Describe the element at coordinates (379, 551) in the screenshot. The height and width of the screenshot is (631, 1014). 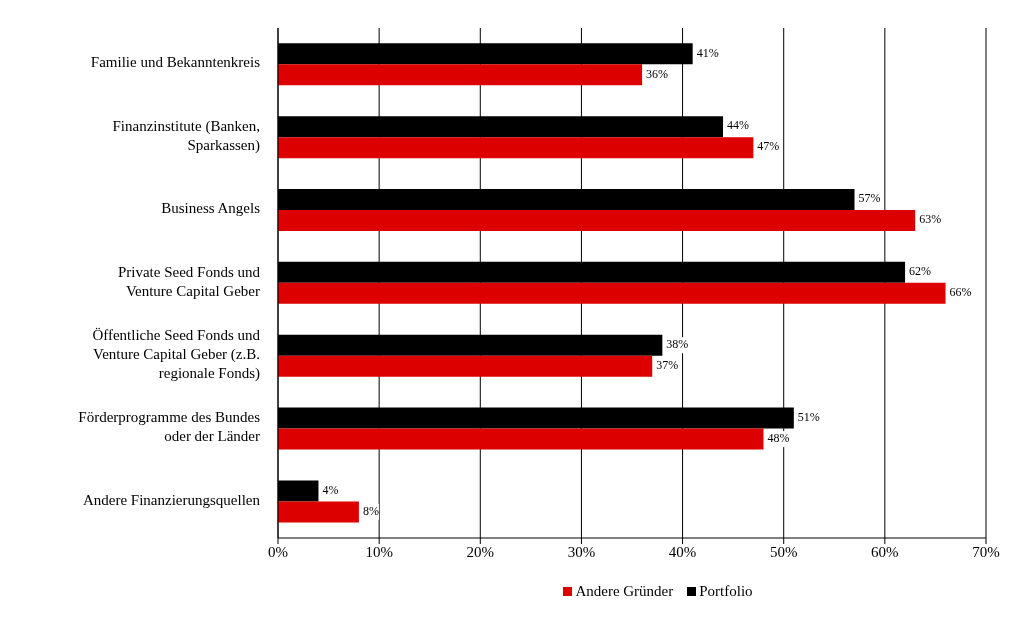
I see `x-tick-label: 10%` at that location.